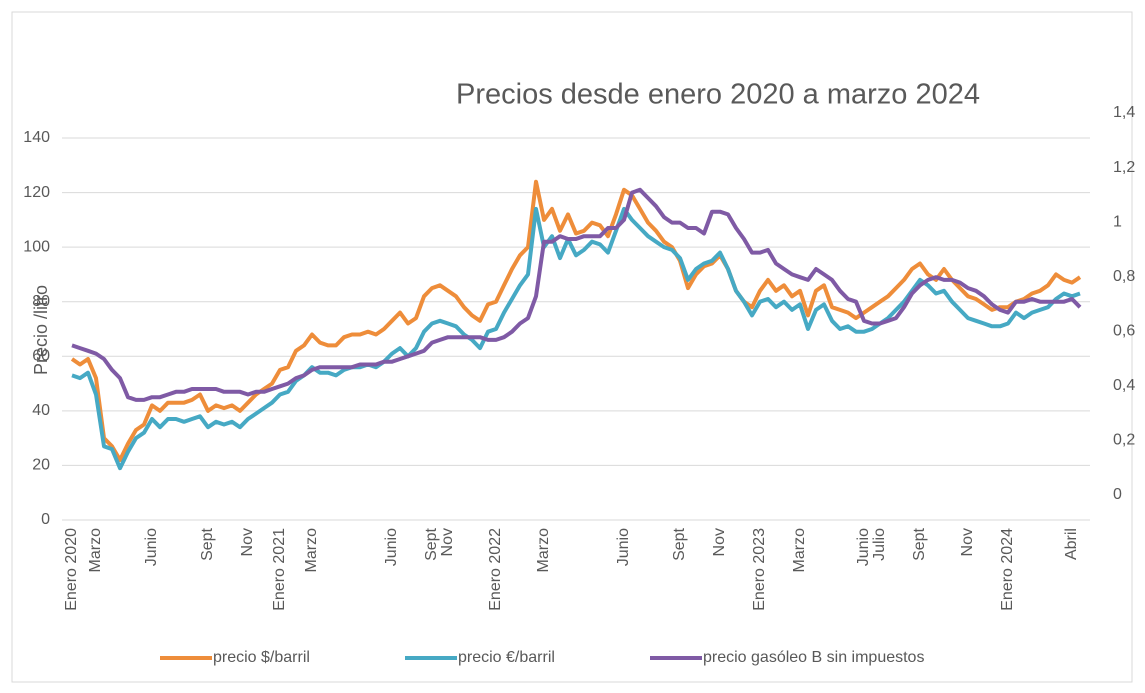 This screenshot has width=1145, height=693. I want to click on y-tick-label: 100, so click(36, 246).